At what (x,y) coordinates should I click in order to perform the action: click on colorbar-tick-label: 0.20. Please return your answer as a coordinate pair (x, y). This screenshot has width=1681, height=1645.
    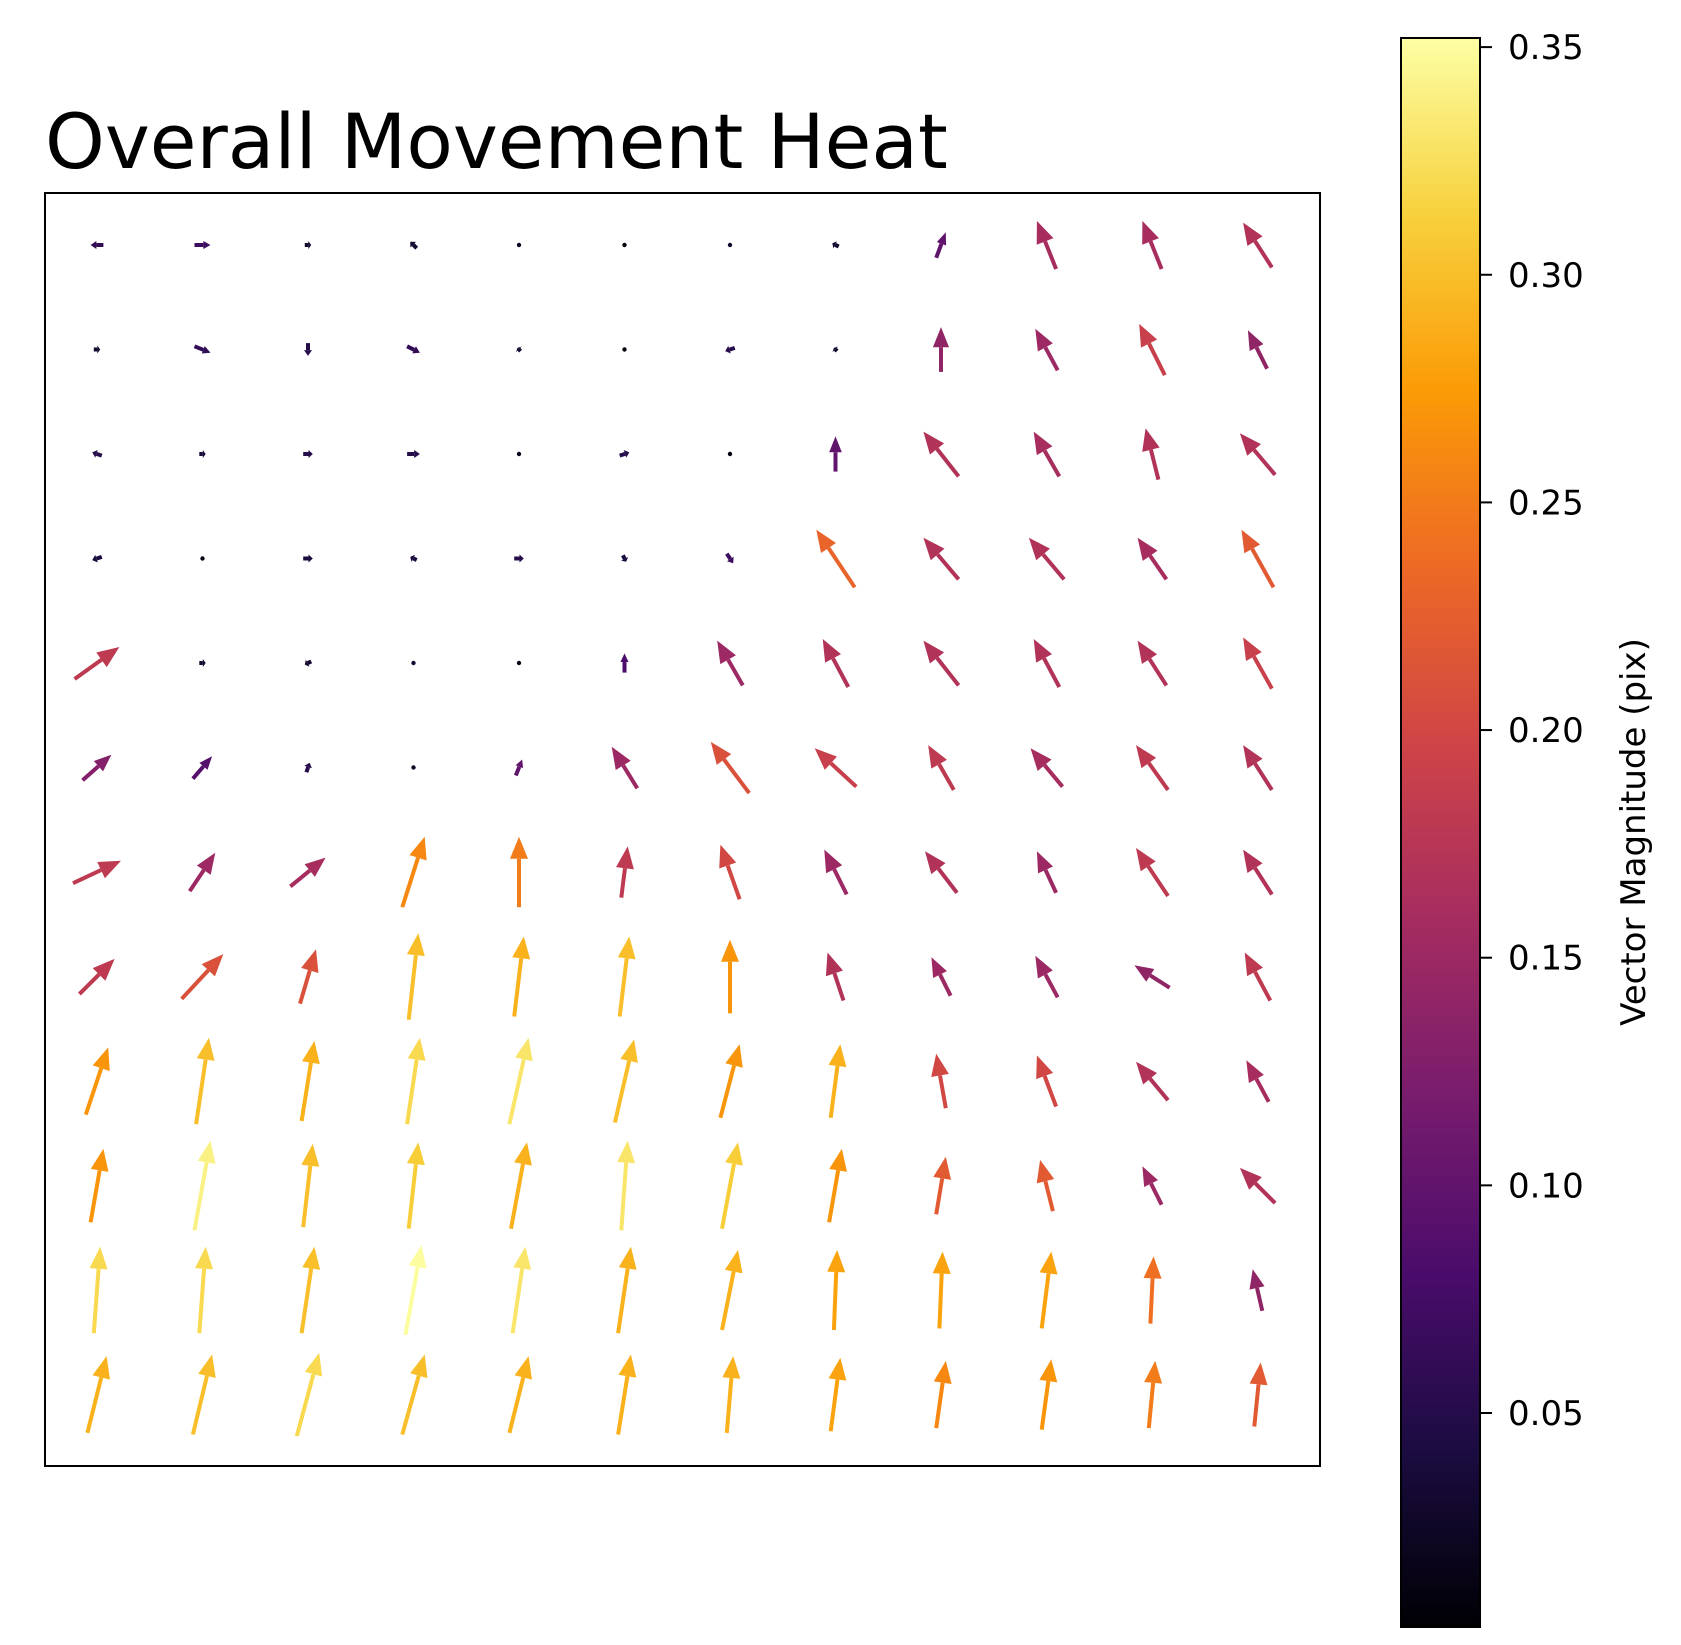
    Looking at the image, I should click on (1546, 731).